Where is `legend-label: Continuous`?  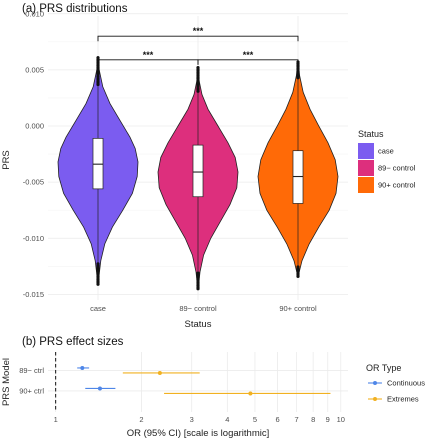
legend-label: Continuous is located at coordinates (406, 383).